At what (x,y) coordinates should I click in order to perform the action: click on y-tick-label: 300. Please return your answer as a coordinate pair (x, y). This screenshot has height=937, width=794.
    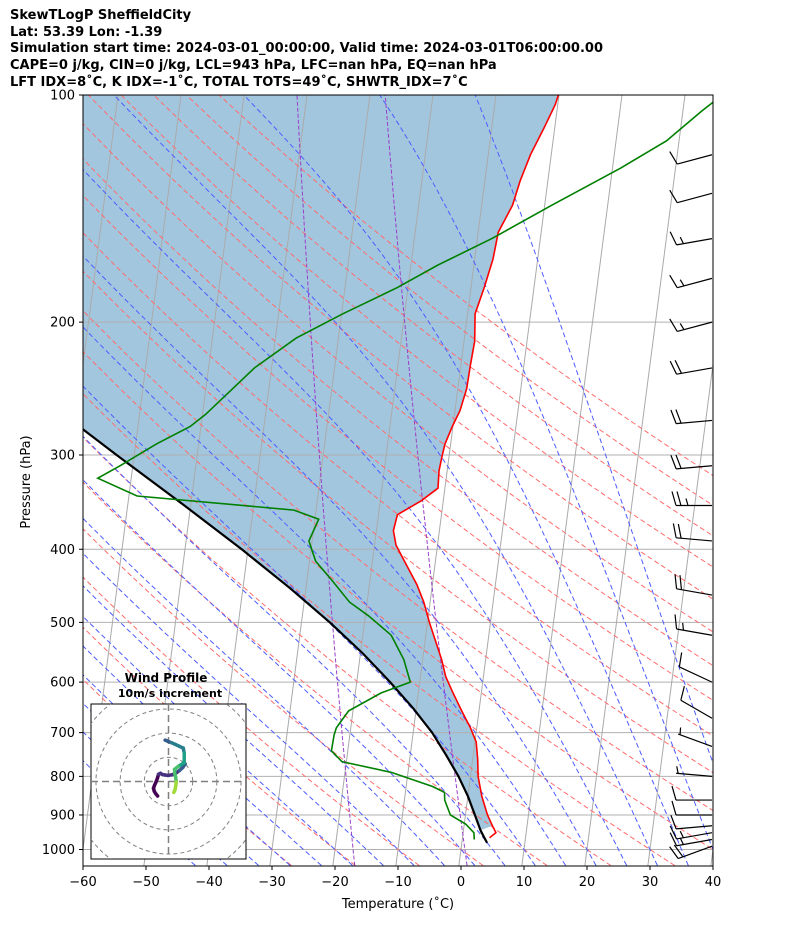
    Looking at the image, I should click on (62, 455).